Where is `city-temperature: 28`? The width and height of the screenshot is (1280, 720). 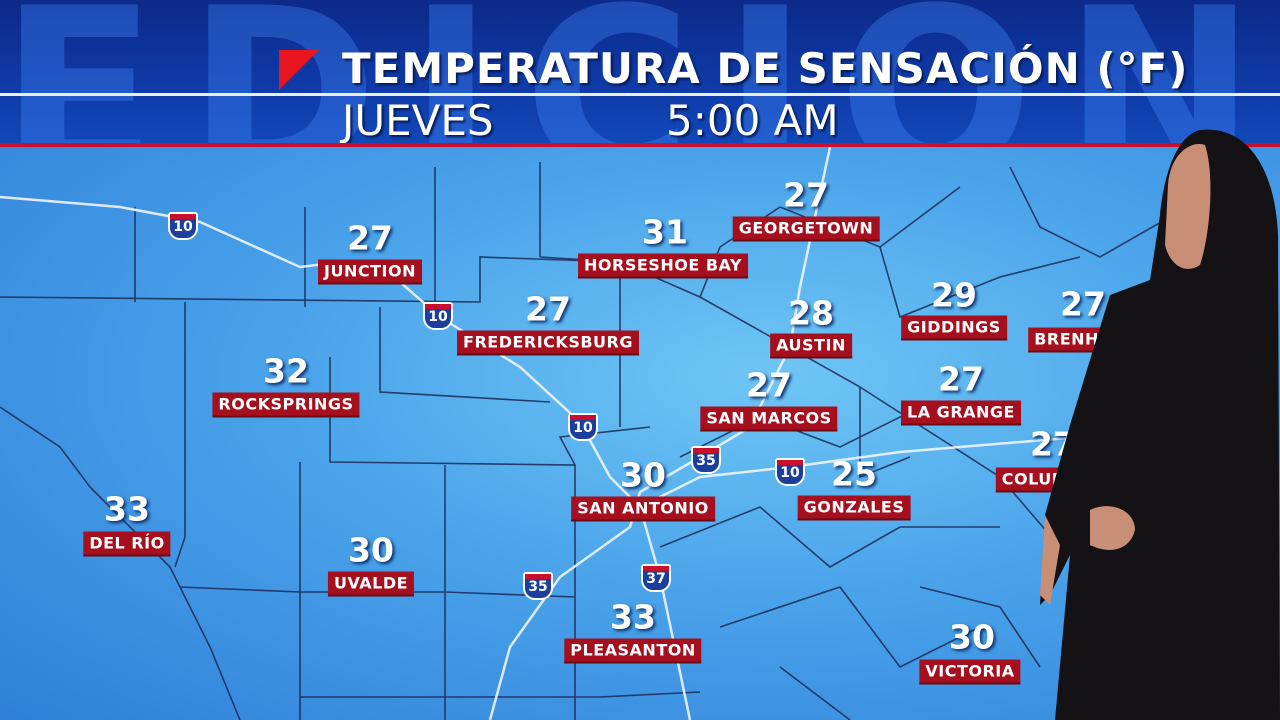
city-temperature: 28 is located at coordinates (811, 313).